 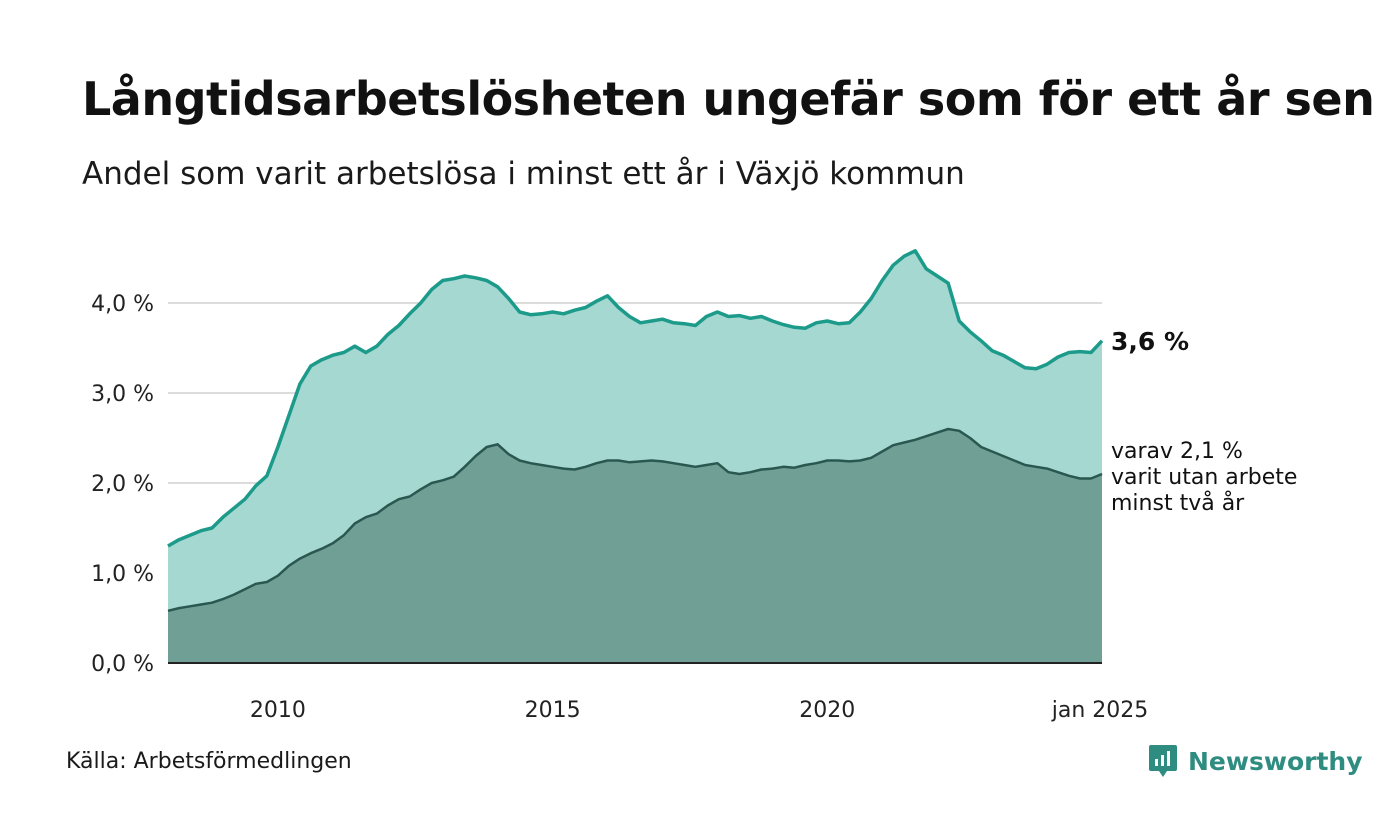 I want to click on brand-logo: Newsworthy, so click(x=1255, y=761).